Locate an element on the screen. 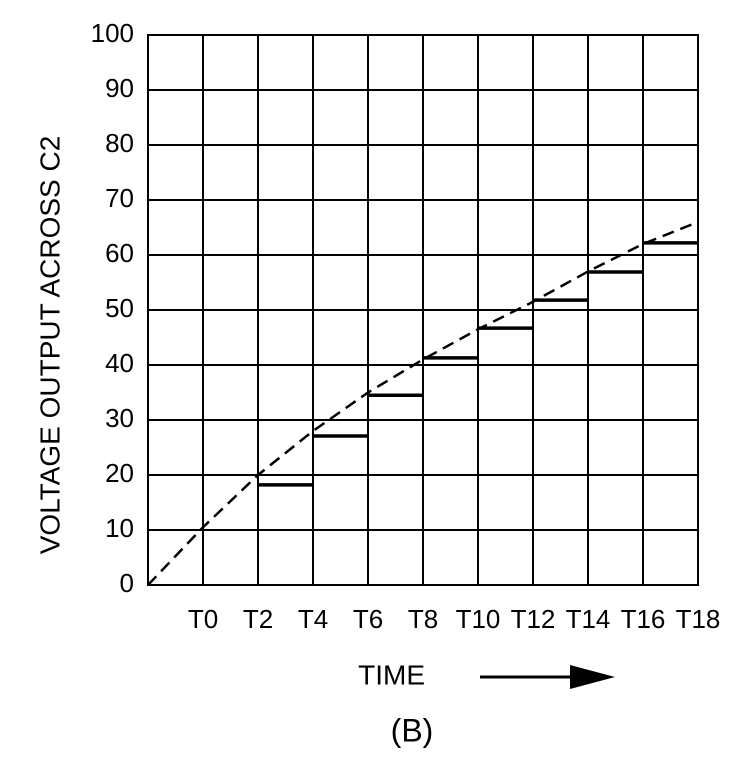 This screenshot has height=770, width=746. x-tick-label: T4 is located at coordinates (313, 619).